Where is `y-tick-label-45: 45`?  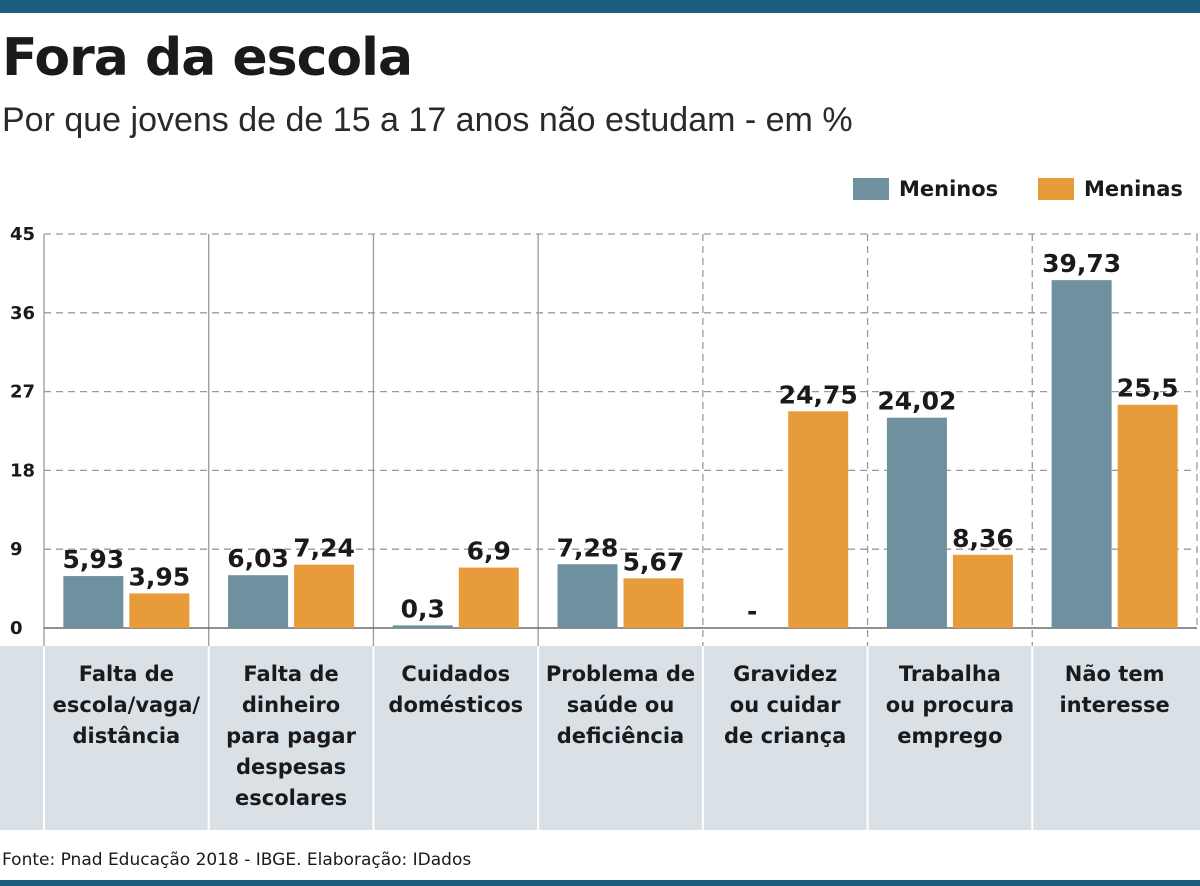
y-tick-label-45: 45 is located at coordinates (22, 234).